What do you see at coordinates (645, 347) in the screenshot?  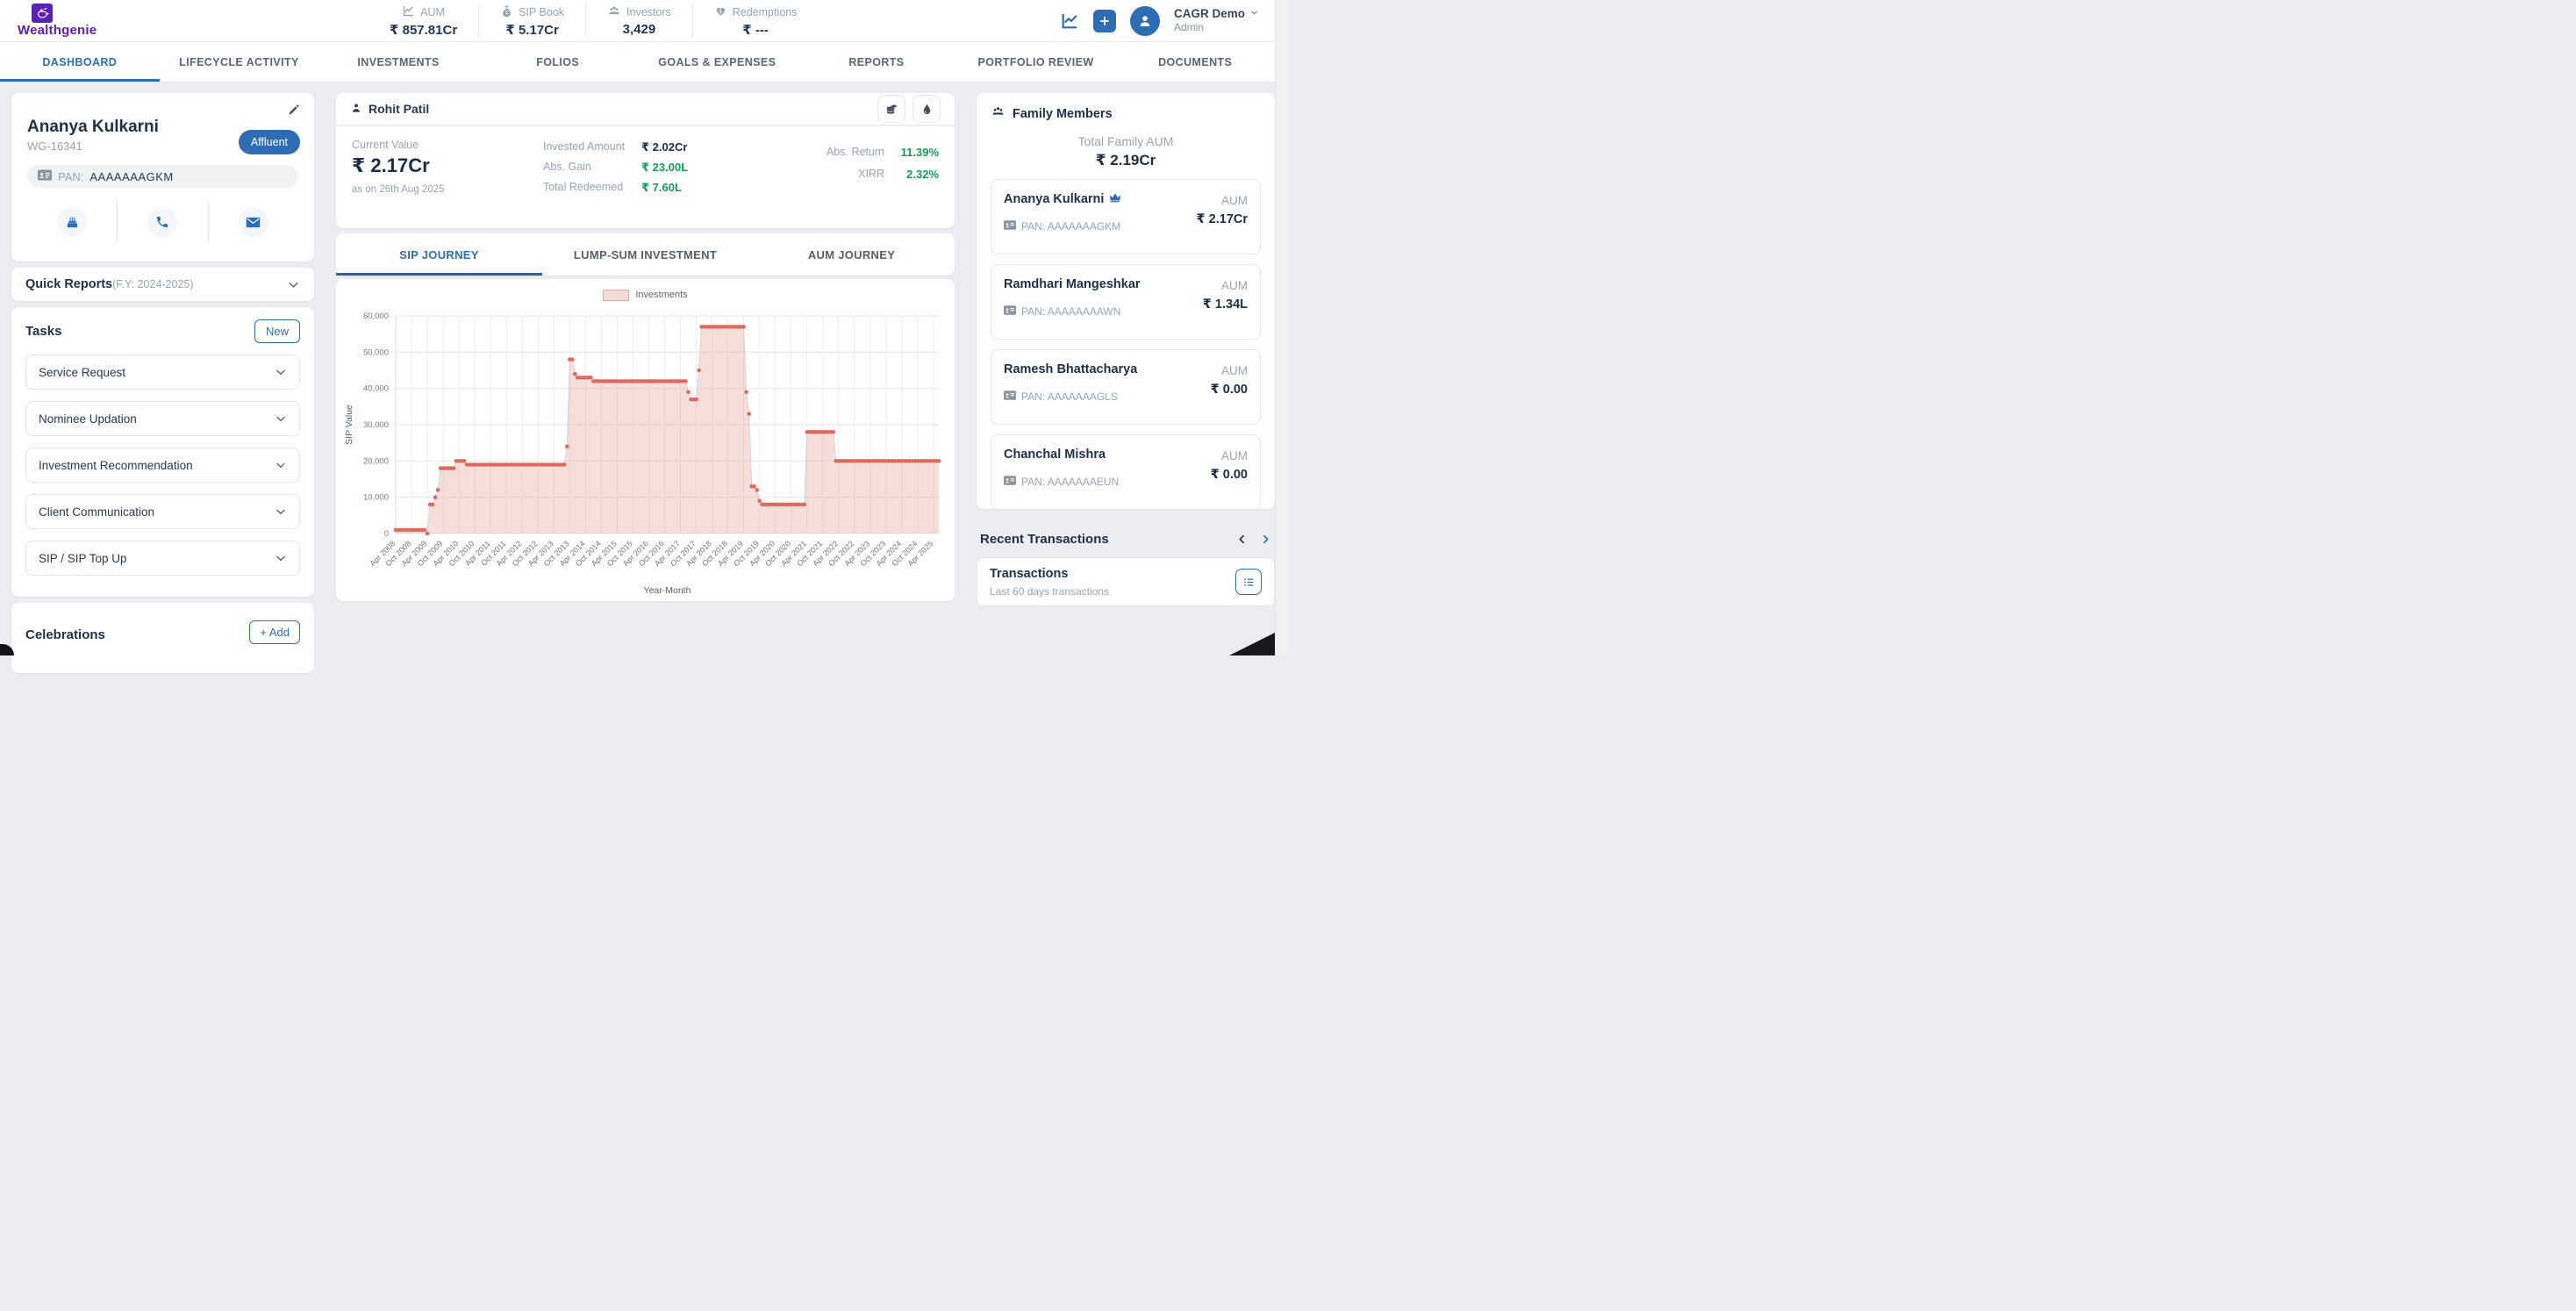 I see `center-column: Rohit Patil Current Value ₹ 2.17` at bounding box center [645, 347].